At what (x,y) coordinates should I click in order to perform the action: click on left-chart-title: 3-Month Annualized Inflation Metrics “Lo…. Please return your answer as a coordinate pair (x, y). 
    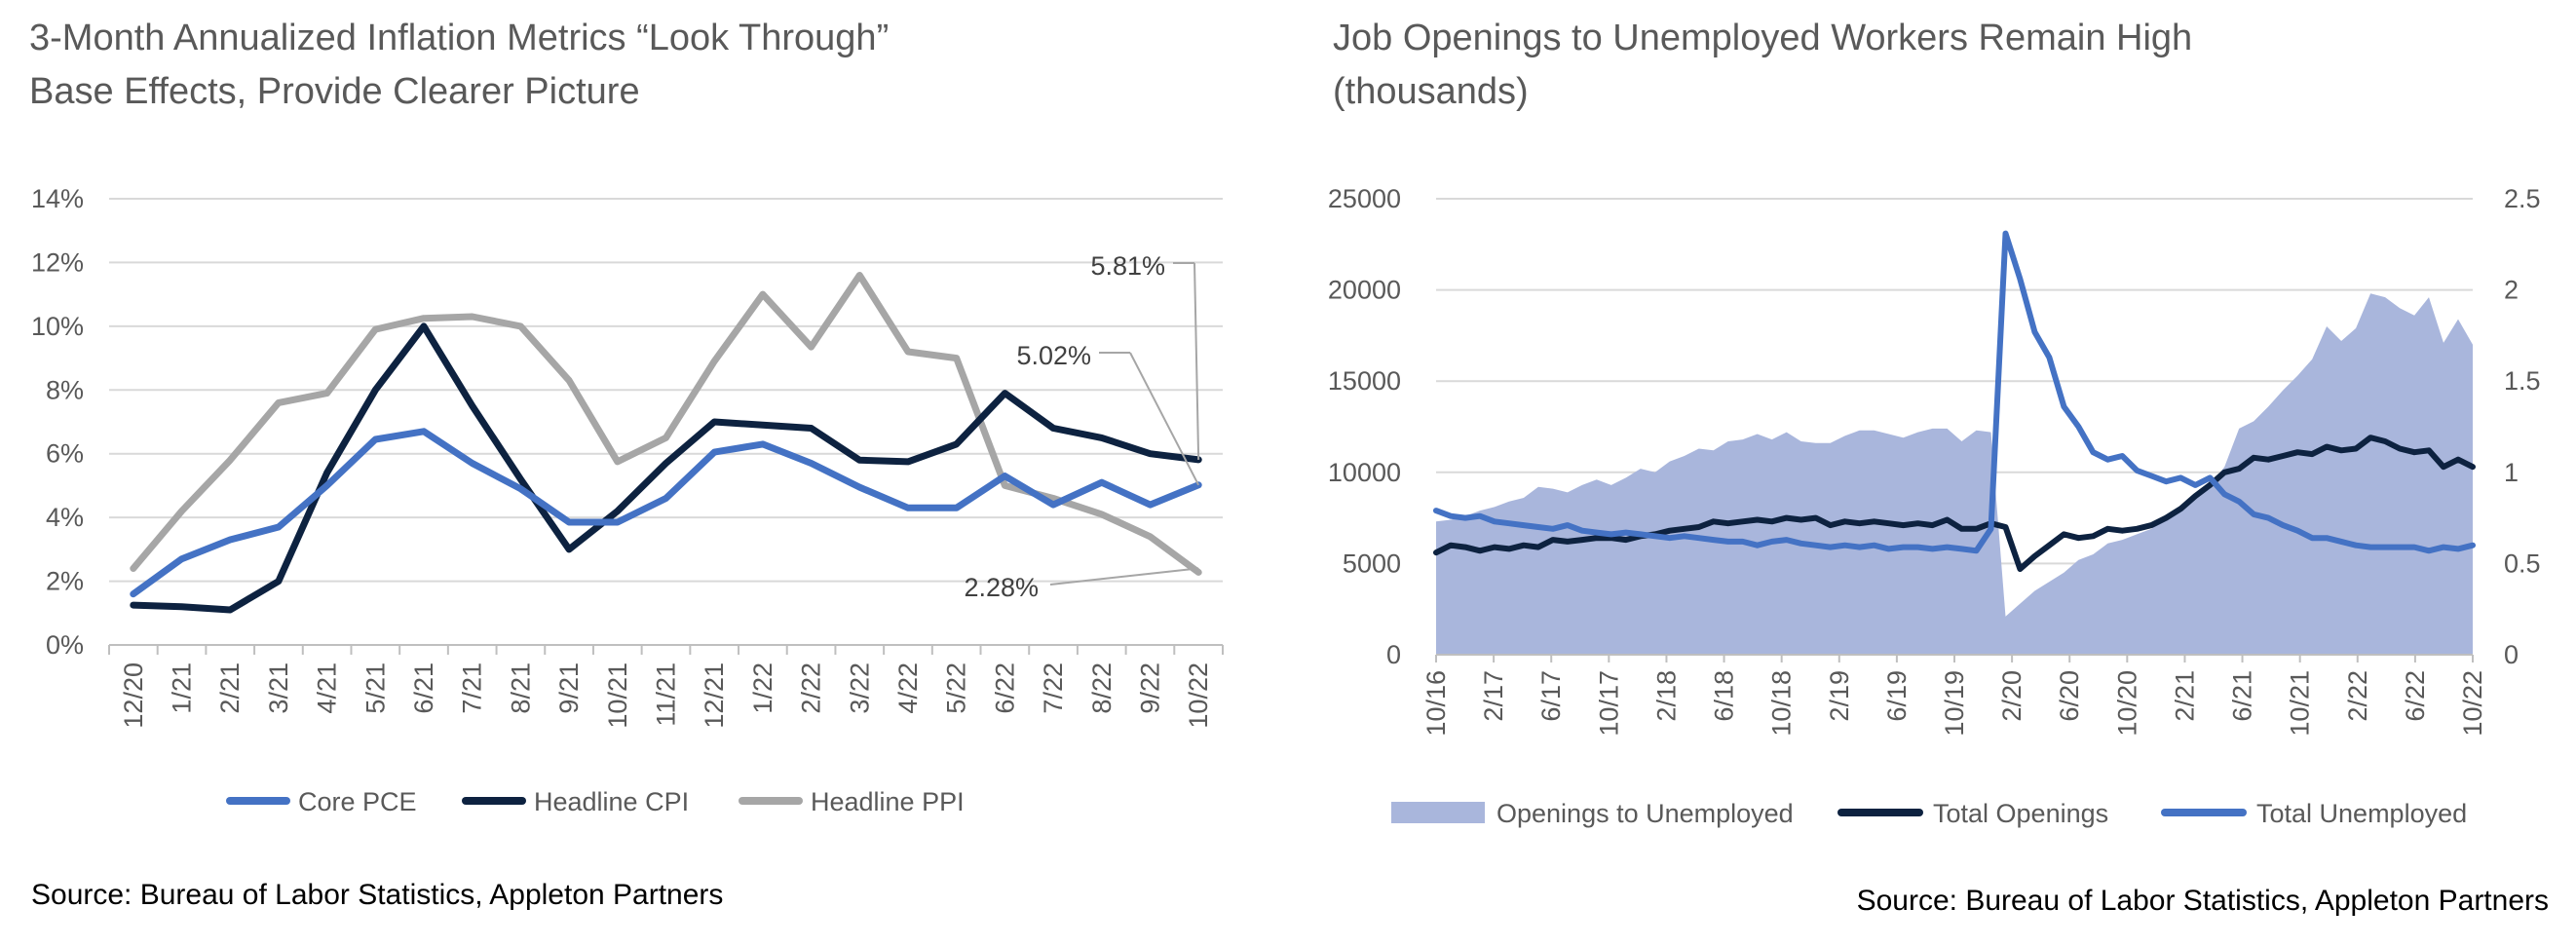
    Looking at the image, I should click on (459, 65).